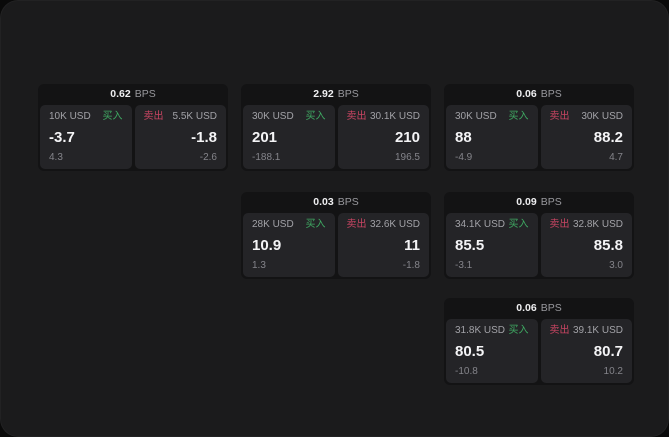 The image size is (669, 437). Describe the element at coordinates (597, 330) in the screenshot. I see `sell-amount: 39.1K USD` at that location.